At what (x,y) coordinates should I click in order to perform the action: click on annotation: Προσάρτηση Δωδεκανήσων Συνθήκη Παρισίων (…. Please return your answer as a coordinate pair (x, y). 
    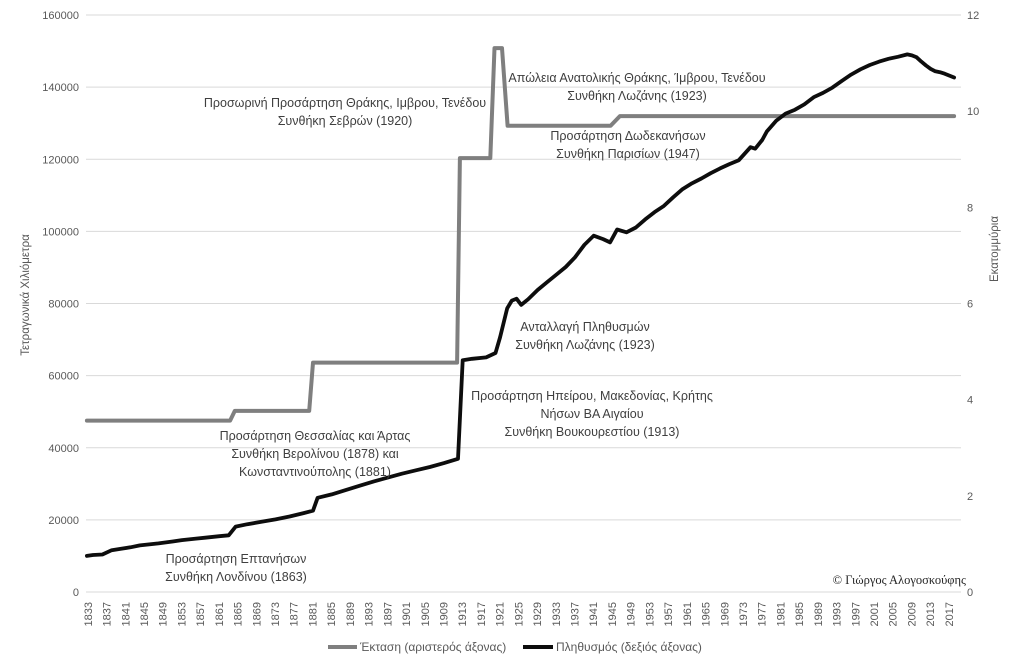
    Looking at the image, I should click on (627, 145).